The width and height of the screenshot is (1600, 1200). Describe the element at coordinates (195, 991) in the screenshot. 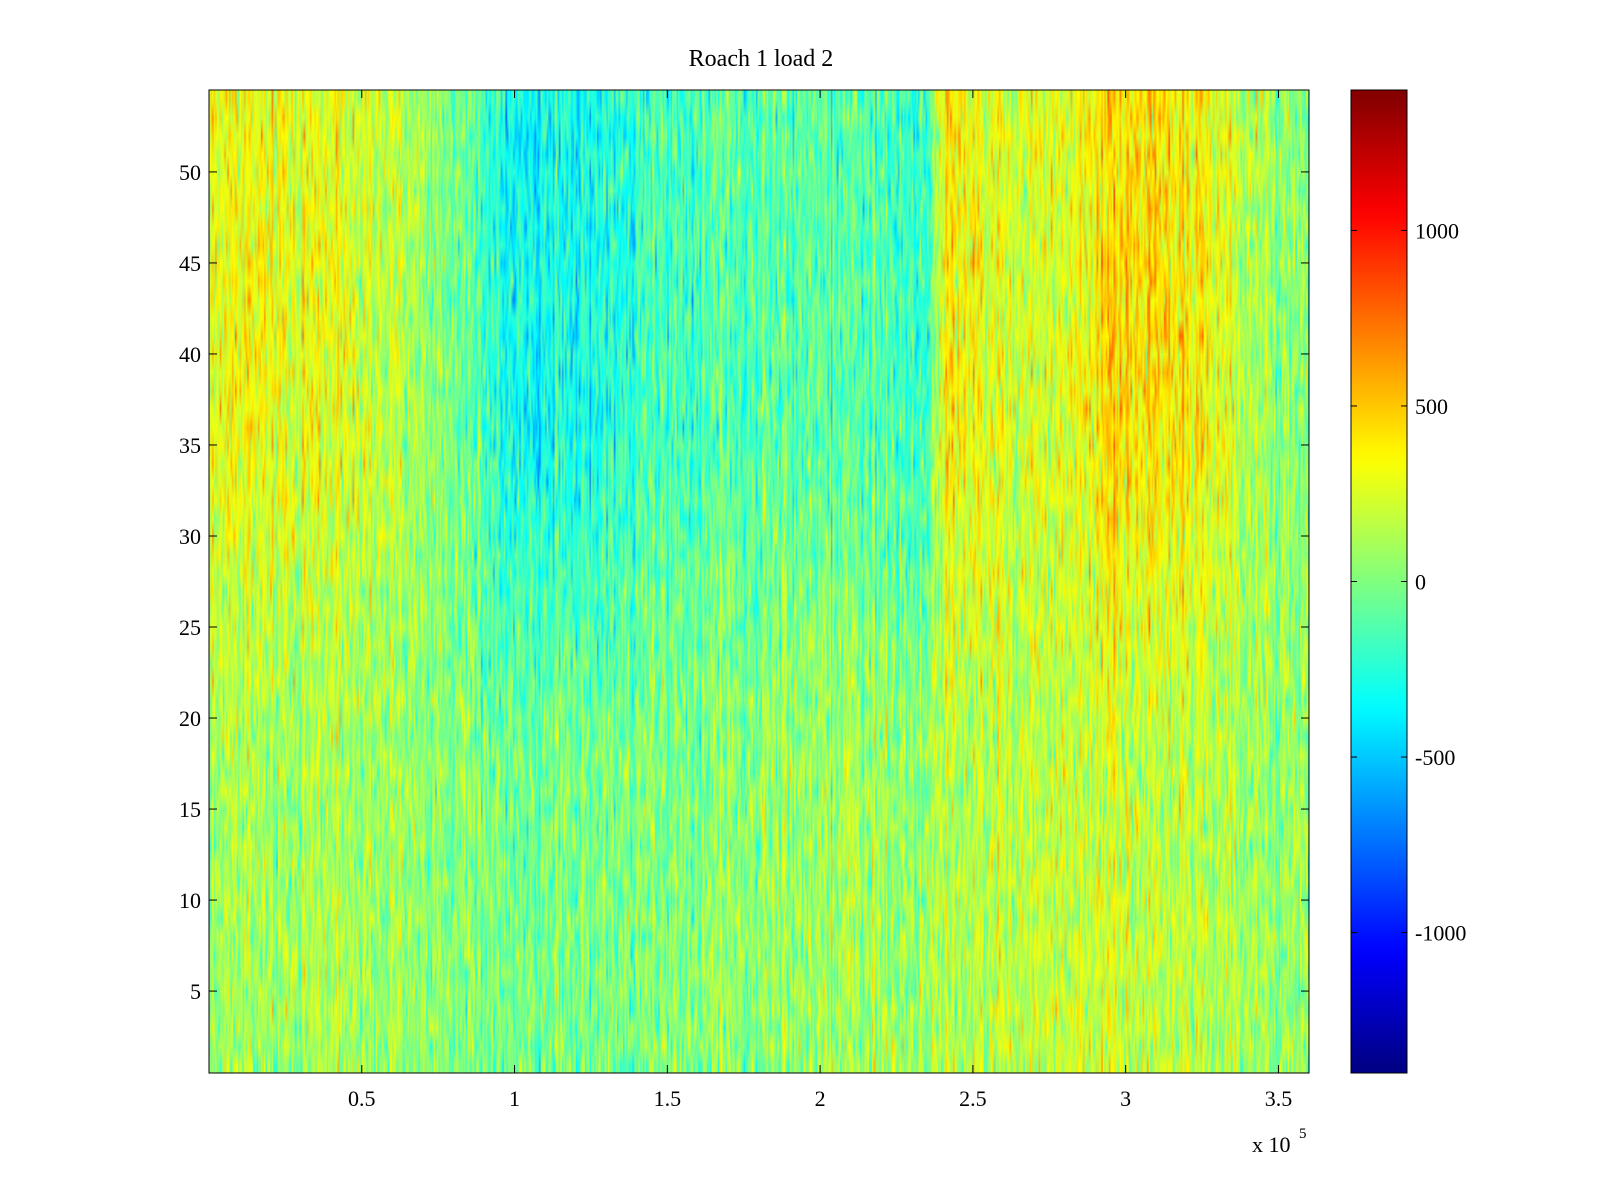

I see `y-tick-label: 5` at that location.